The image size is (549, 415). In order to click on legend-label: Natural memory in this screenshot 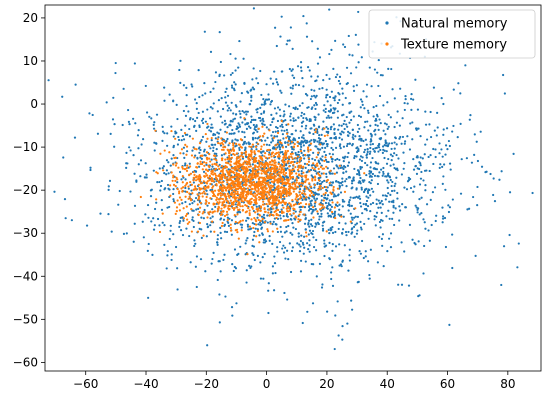, I will do `click(454, 24)`.